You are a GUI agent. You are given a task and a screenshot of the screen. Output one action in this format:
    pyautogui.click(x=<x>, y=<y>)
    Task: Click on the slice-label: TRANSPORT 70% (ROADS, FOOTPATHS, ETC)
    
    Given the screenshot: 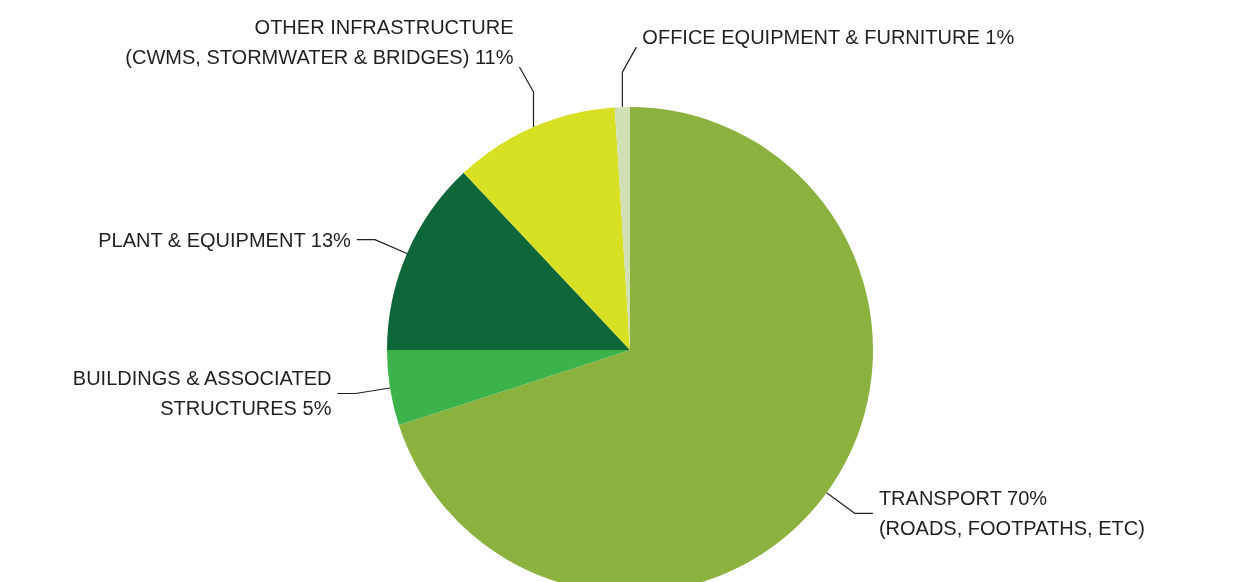 What is the action you would take?
    pyautogui.click(x=1011, y=513)
    